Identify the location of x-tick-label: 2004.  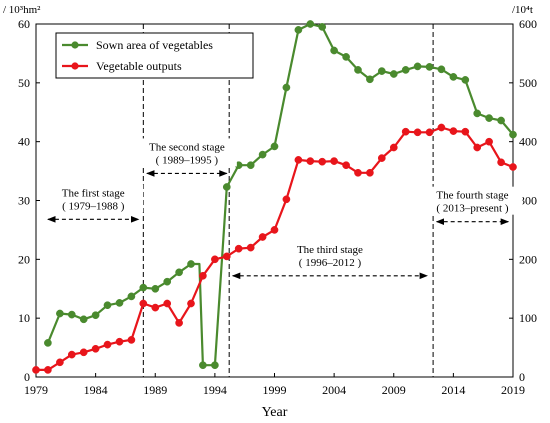
(334, 390).